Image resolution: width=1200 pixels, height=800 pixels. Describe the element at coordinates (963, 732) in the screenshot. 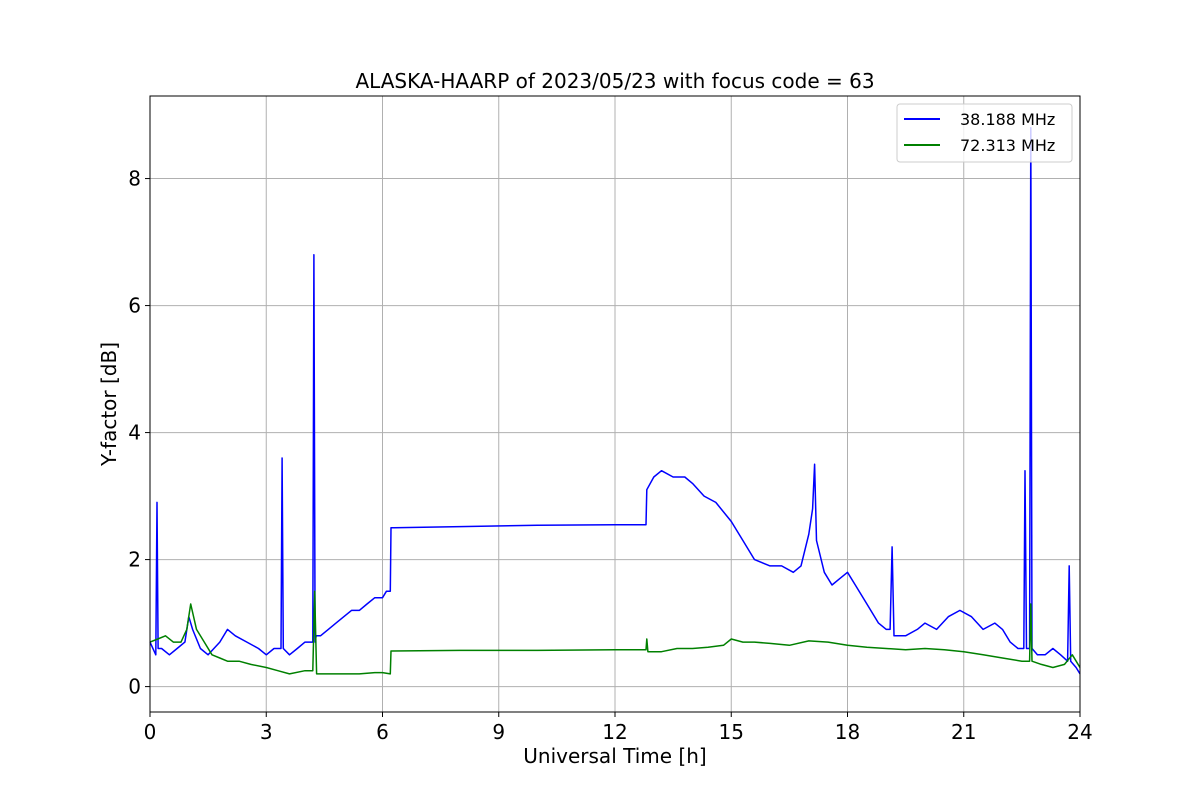

I see `x-tick-label: 21` at that location.